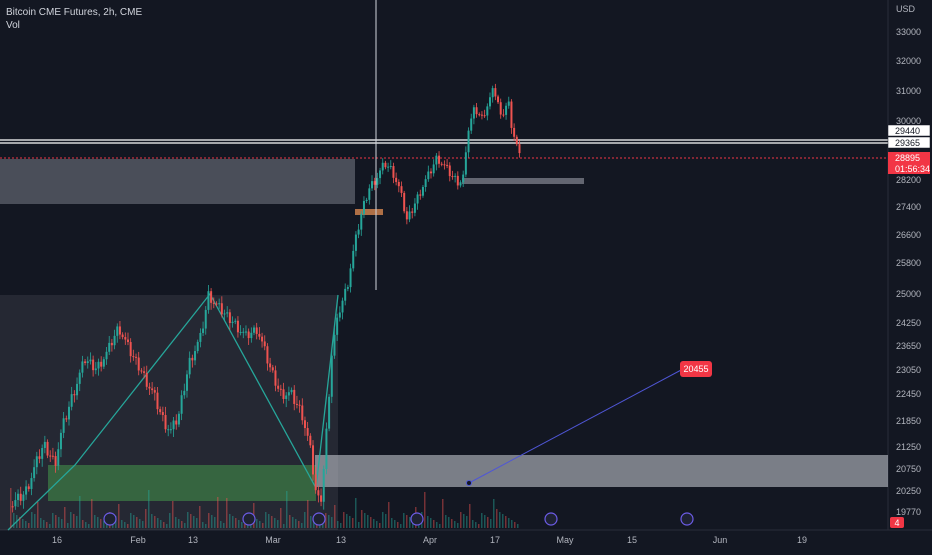 Image resolution: width=932 pixels, height=555 pixels. I want to click on x-tick-label: Apr, so click(430, 540).